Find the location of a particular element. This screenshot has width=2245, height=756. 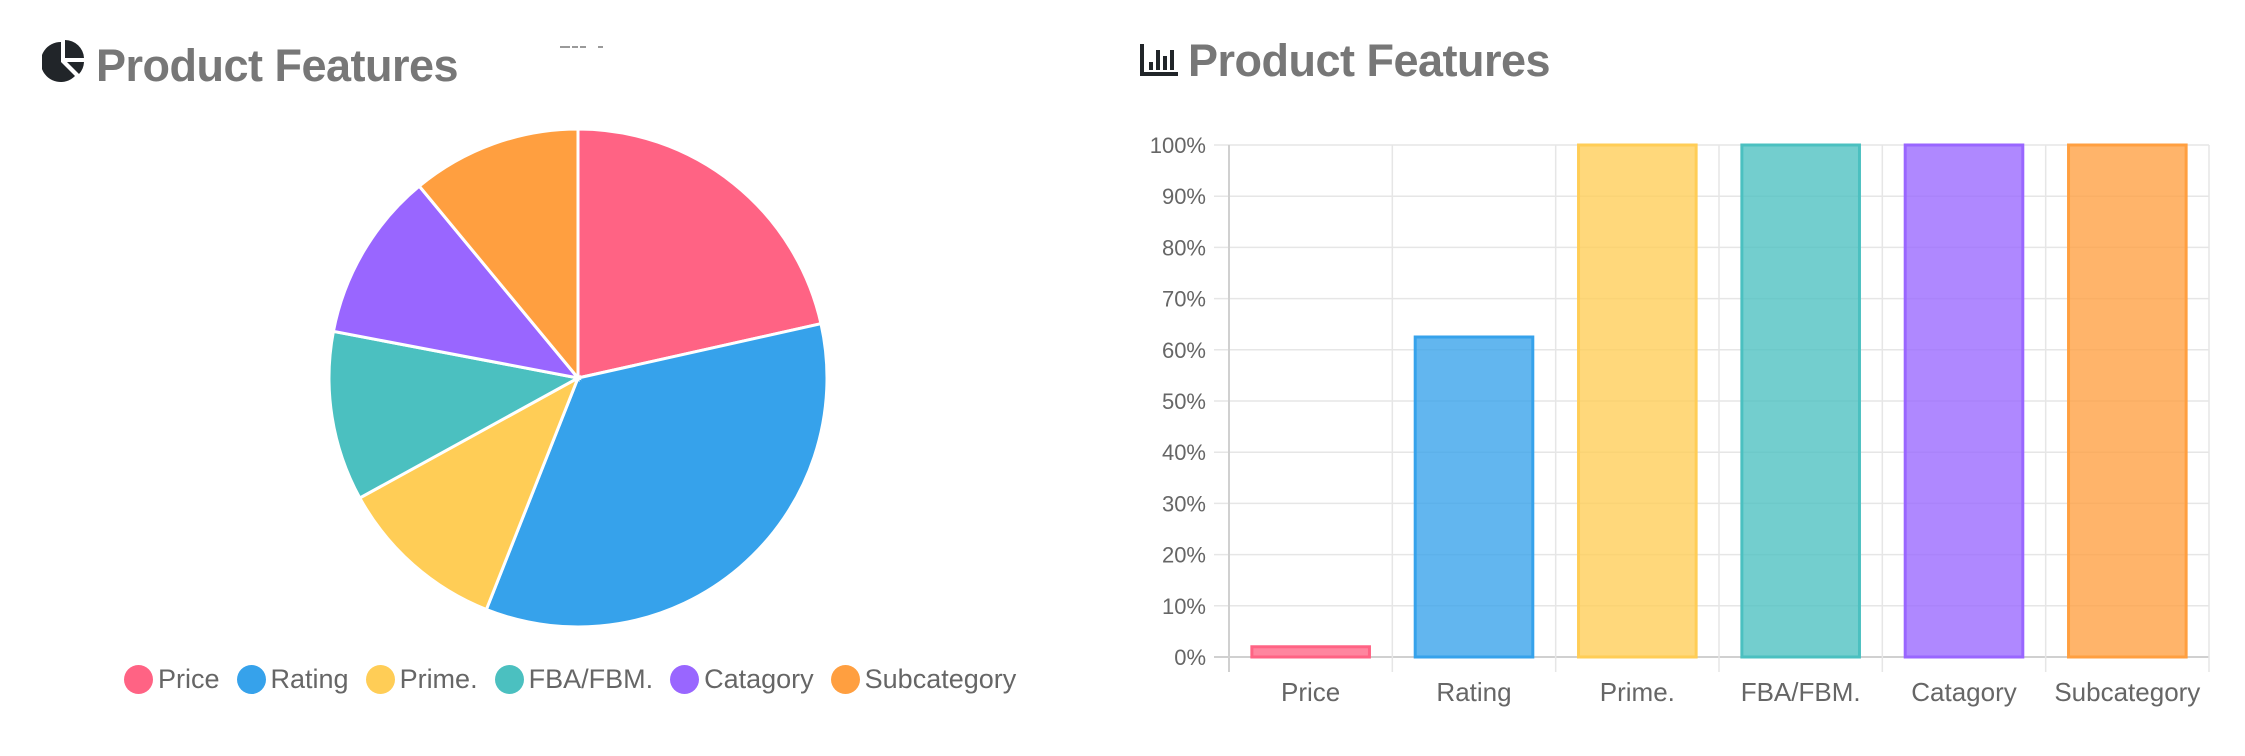

bar-price is located at coordinates (1310, 652).